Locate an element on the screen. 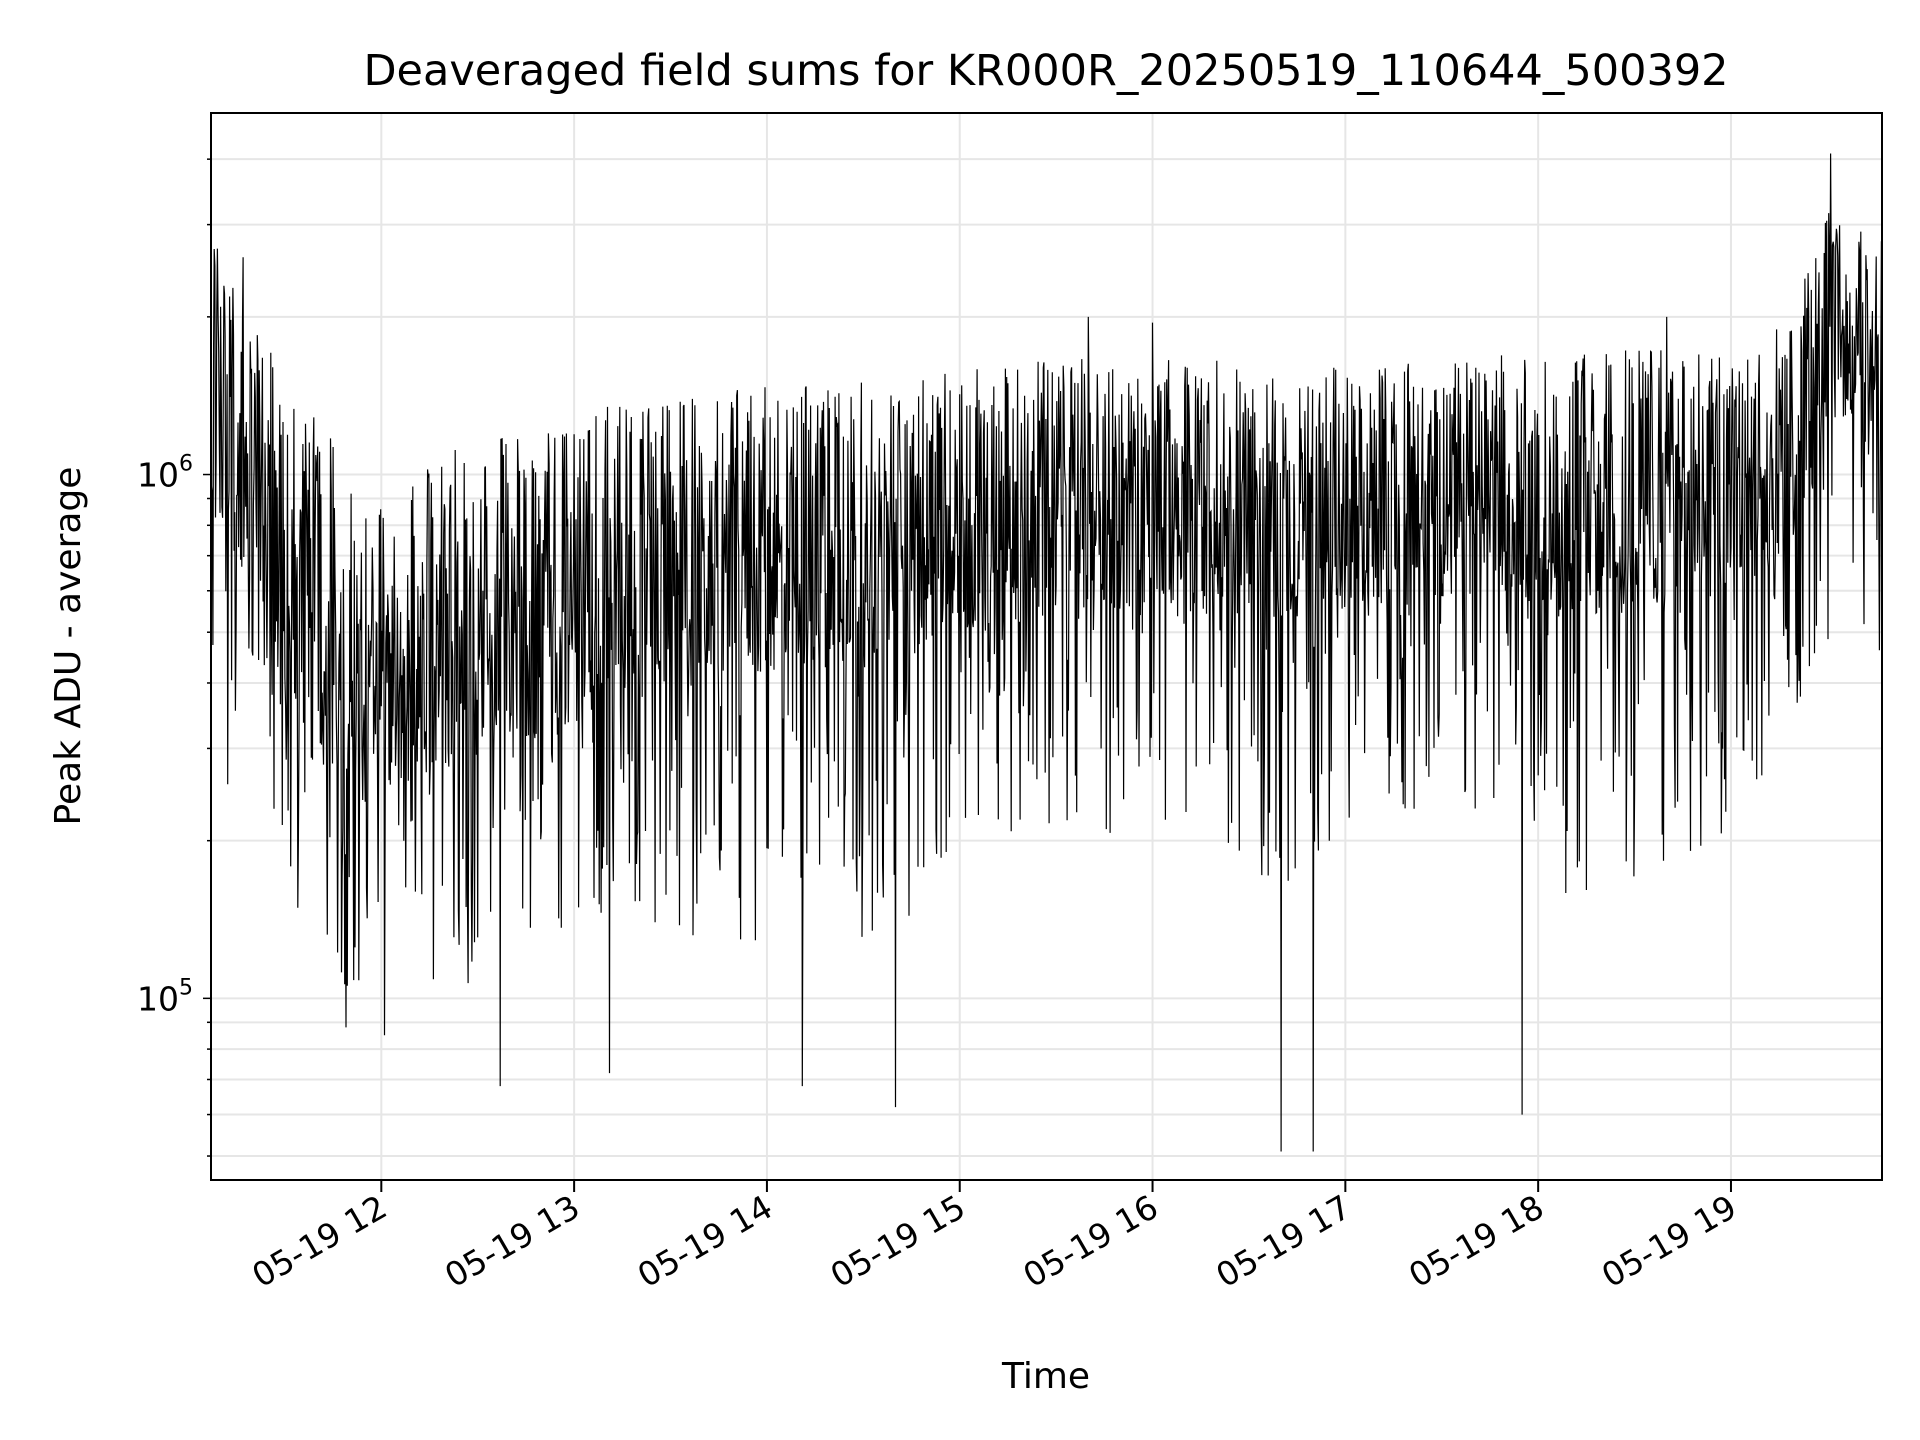  y-axis-label: Peak ADU - average is located at coordinates (68, 646).